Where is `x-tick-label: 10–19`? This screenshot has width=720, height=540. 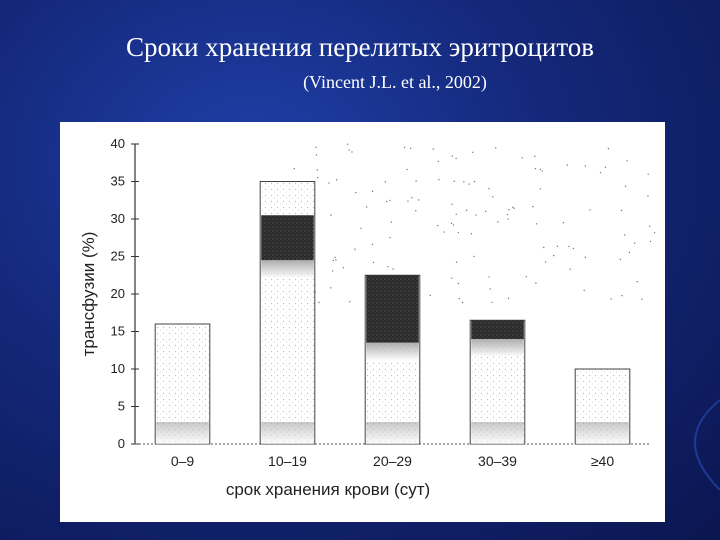
x-tick-label: 10–19 is located at coordinates (287, 461).